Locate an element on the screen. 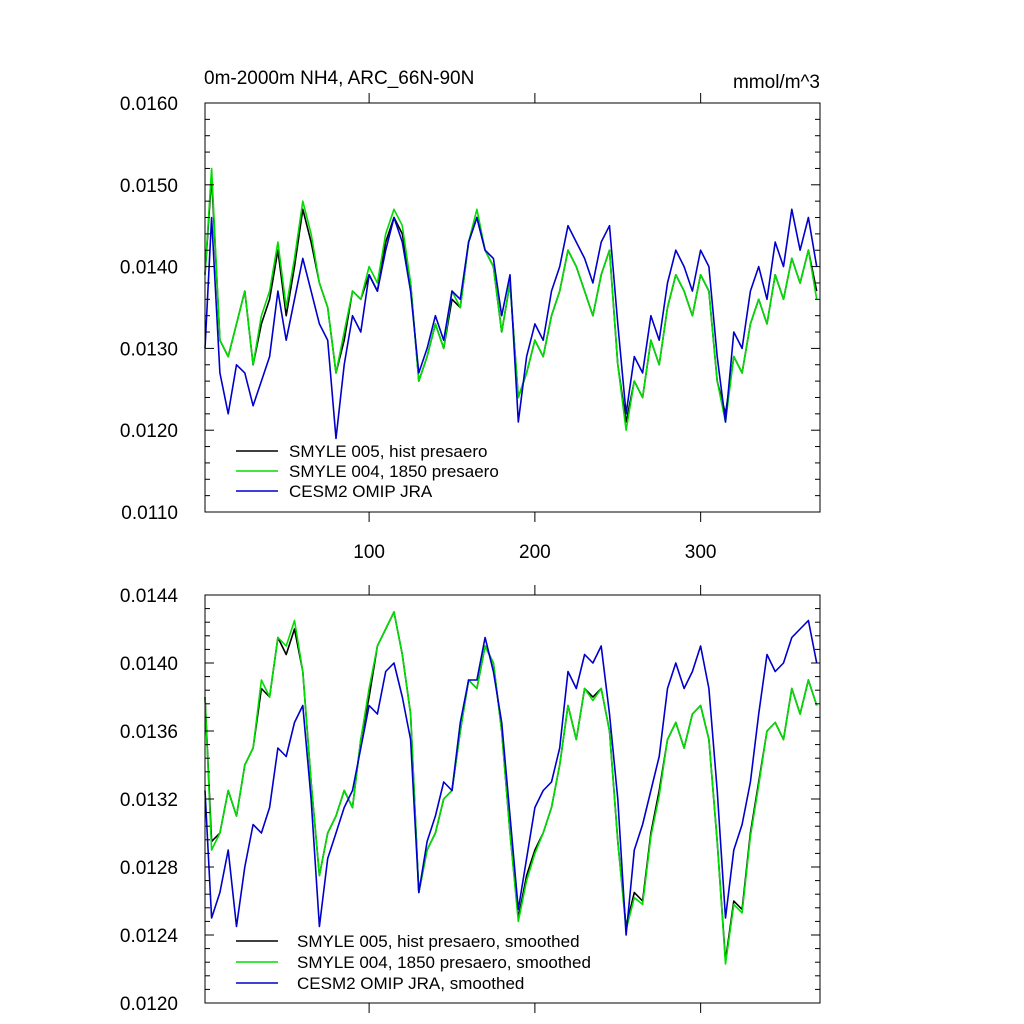  x-tick-label: 100 is located at coordinates (369, 552).